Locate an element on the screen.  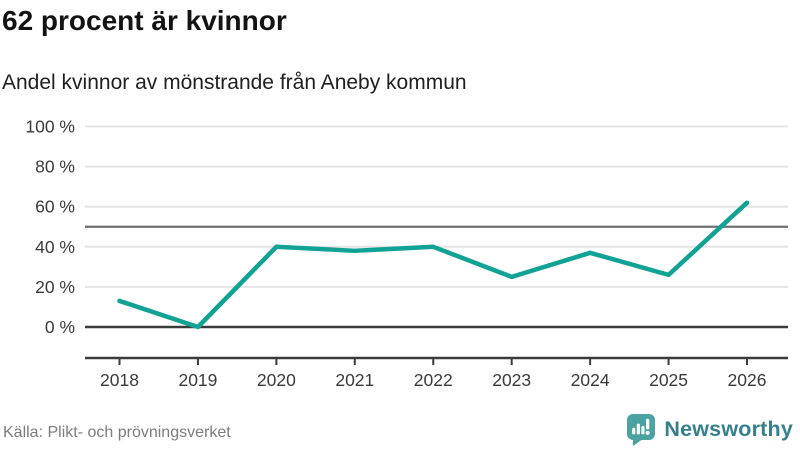
x-axis-tick-label: 2025 is located at coordinates (668, 380).